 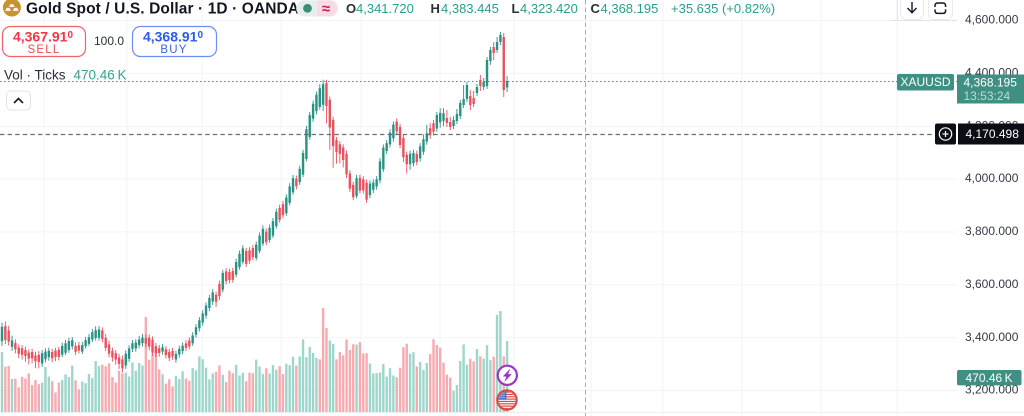 I want to click on svg-text:Gold Spot / U.S. Dollar · 1D ·: Gold Spot / U.S. Dollar · 1D · OANDA, so click(x=162, y=8).